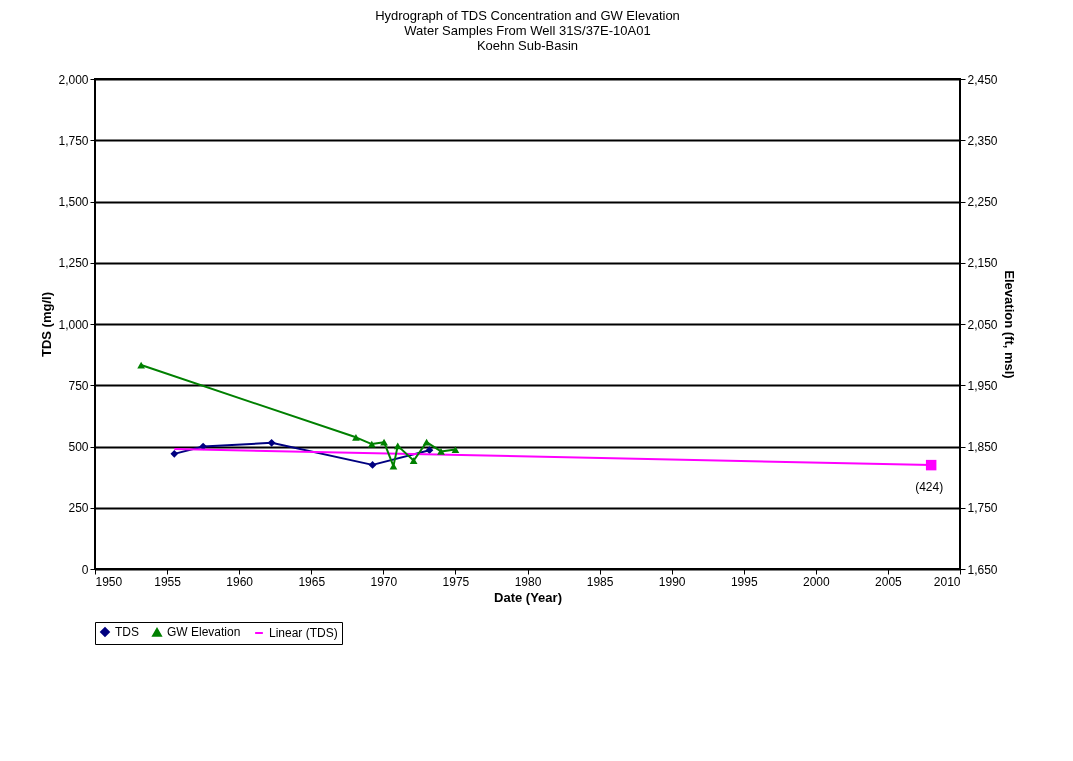 The image size is (1073, 761). Describe the element at coordinates (528, 581) in the screenshot. I see `x-tick-label: 1980` at that location.